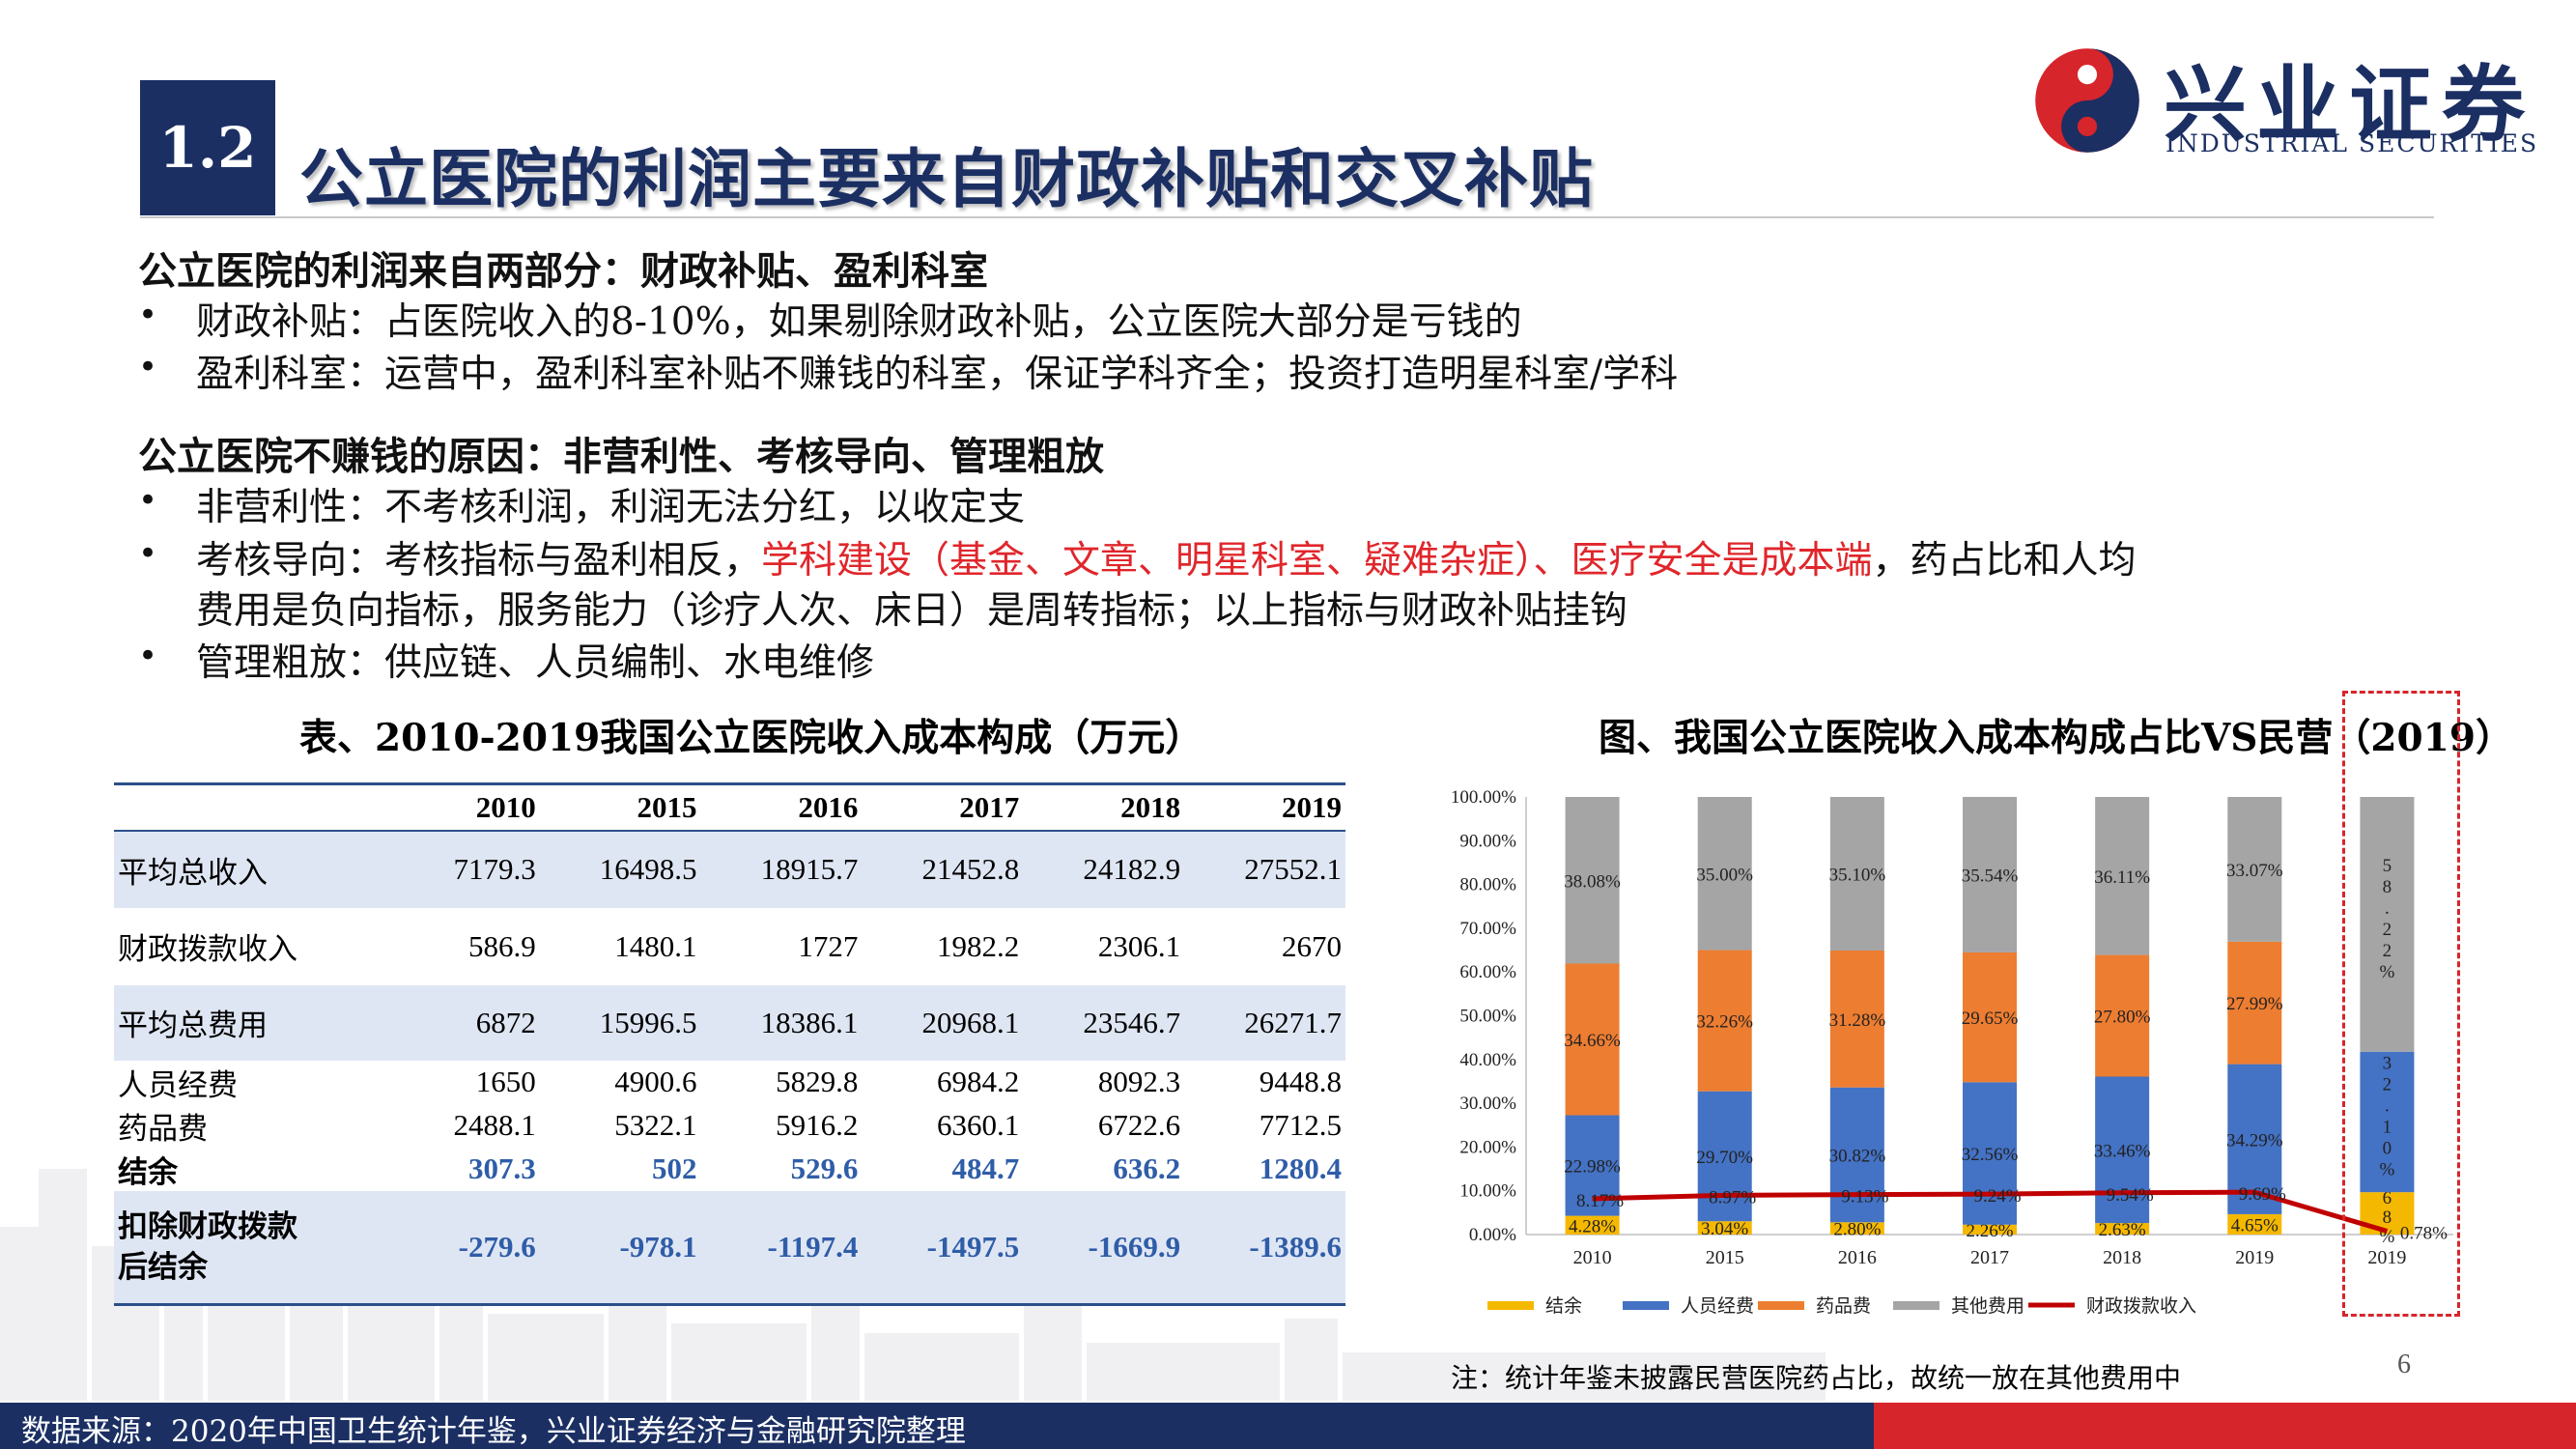 The height and width of the screenshot is (1449, 2576). I want to click on table-cell: 16498.5, so click(648, 869).